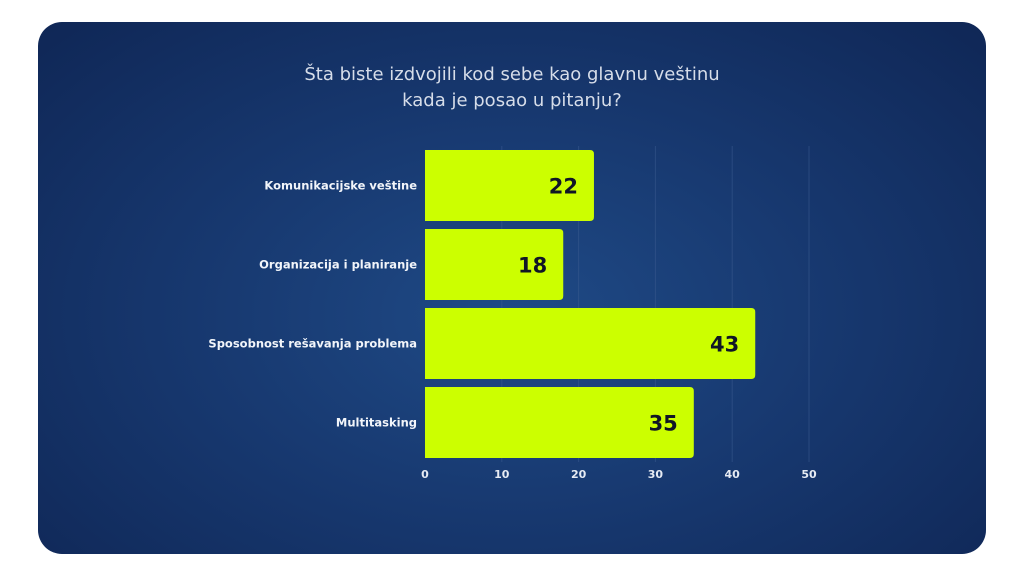  Describe the element at coordinates (340, 186) in the screenshot. I see `category-label: Komunikacijske veštine` at that location.